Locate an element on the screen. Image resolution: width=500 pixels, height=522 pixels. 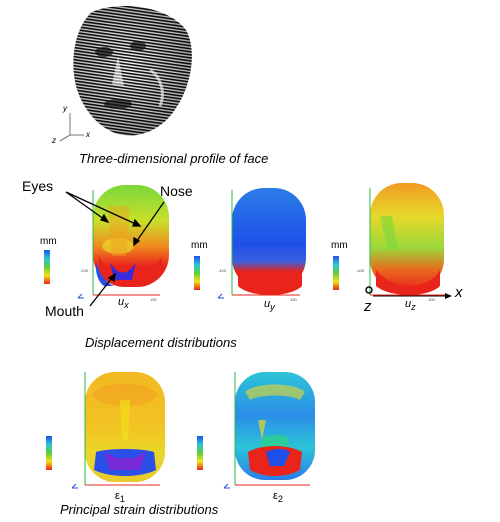
callout-nose: Nose is located at coordinates (176, 191).